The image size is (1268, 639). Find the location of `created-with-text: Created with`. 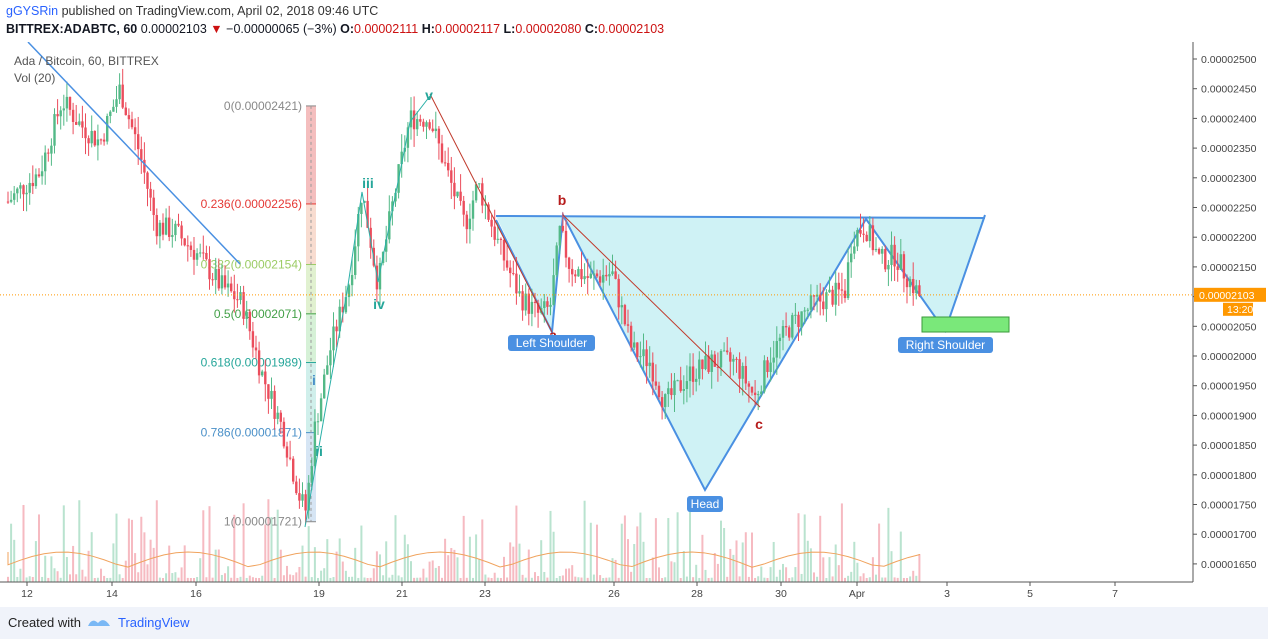

created-with-text: Created with is located at coordinates (44, 622).